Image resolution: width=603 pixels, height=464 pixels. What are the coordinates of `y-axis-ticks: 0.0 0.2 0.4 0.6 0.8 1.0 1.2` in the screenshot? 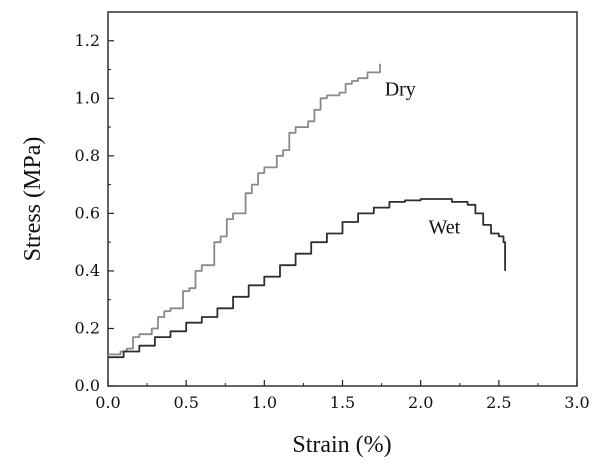 It's located at (94, 203).